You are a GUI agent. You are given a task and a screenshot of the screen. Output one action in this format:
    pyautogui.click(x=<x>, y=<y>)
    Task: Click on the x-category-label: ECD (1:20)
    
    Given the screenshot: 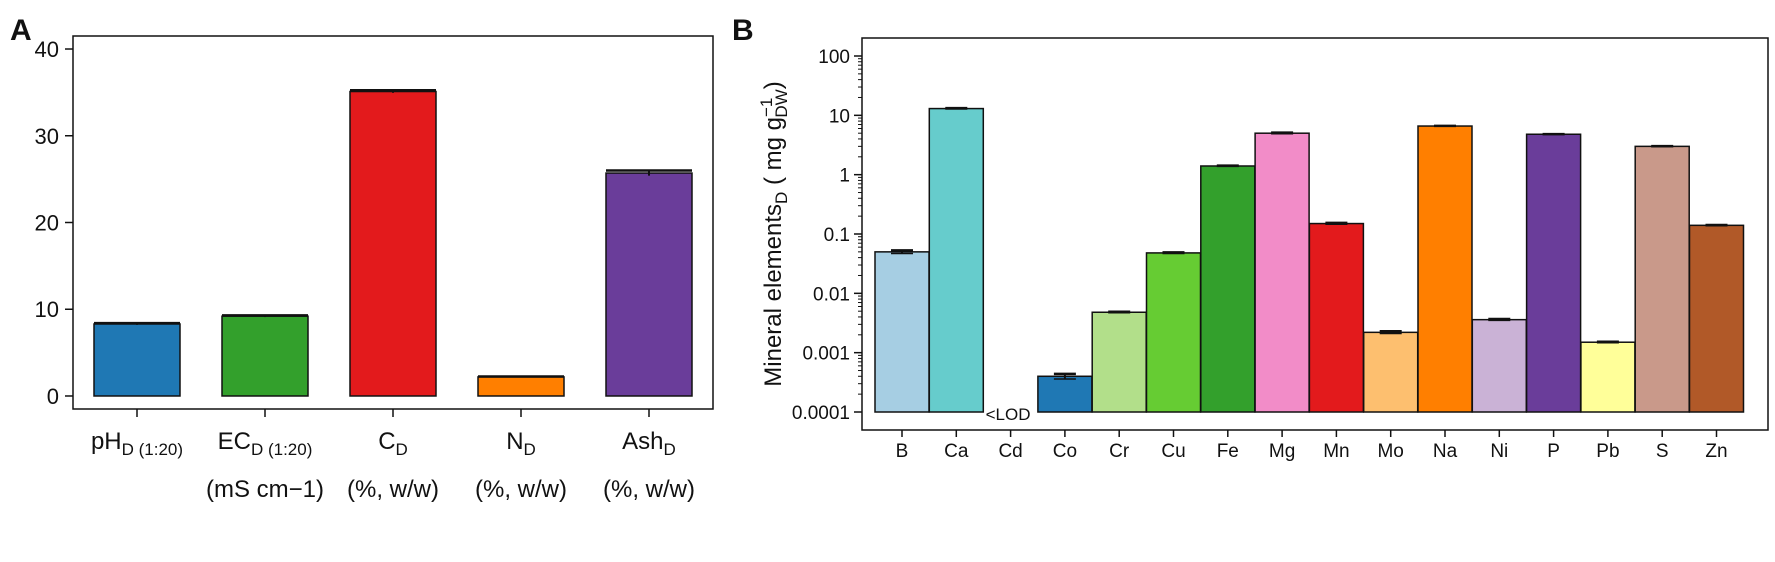 What is the action you would take?
    pyautogui.click(x=265, y=443)
    